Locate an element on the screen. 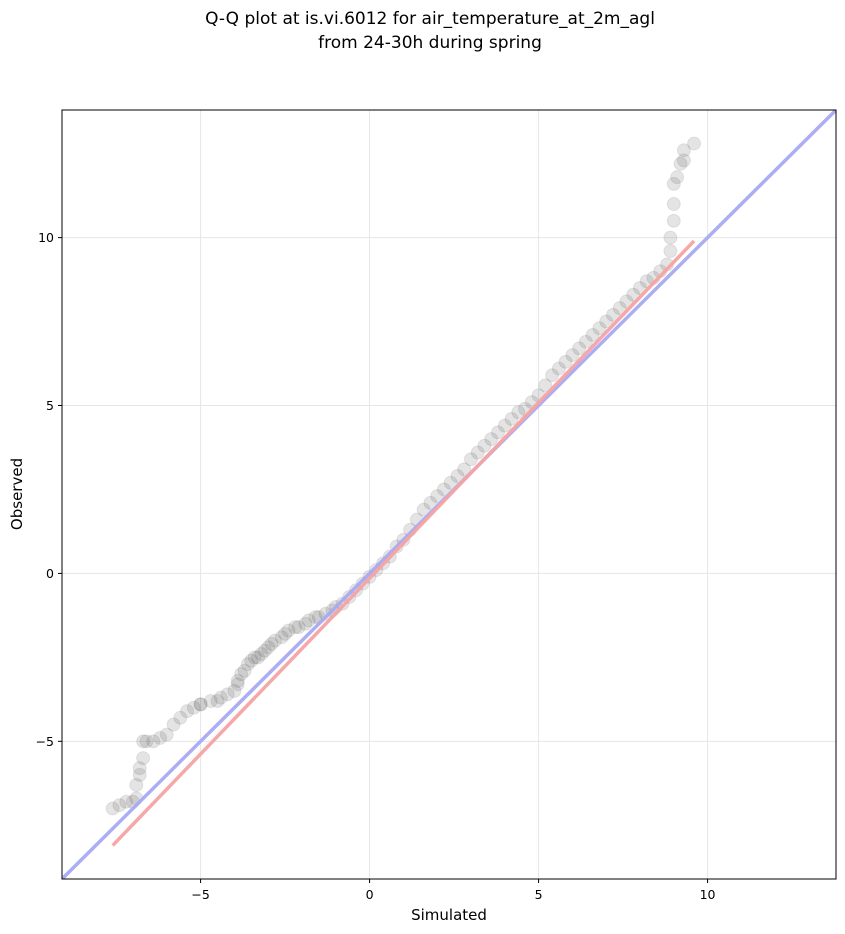  x-tick-label-1: 0 is located at coordinates (370, 894).